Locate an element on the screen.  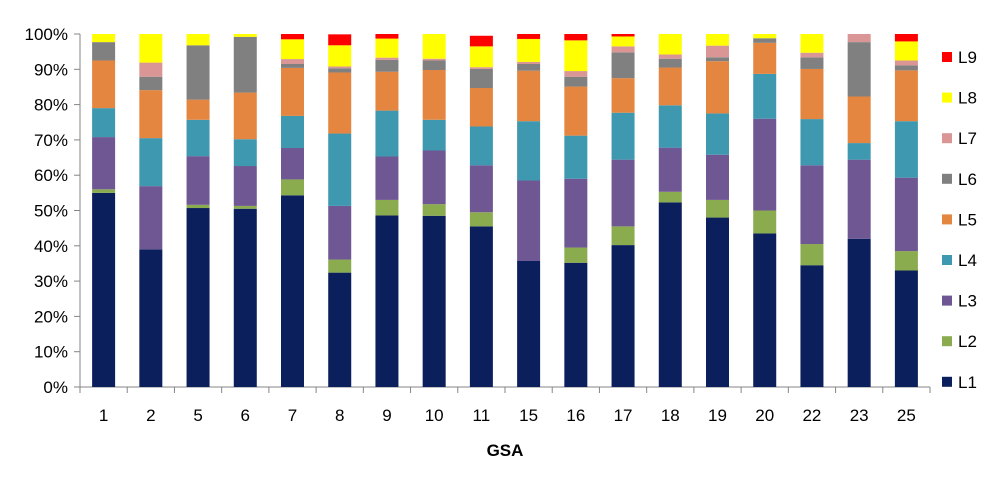
legend-item-l5: L5 is located at coordinates (959, 219).